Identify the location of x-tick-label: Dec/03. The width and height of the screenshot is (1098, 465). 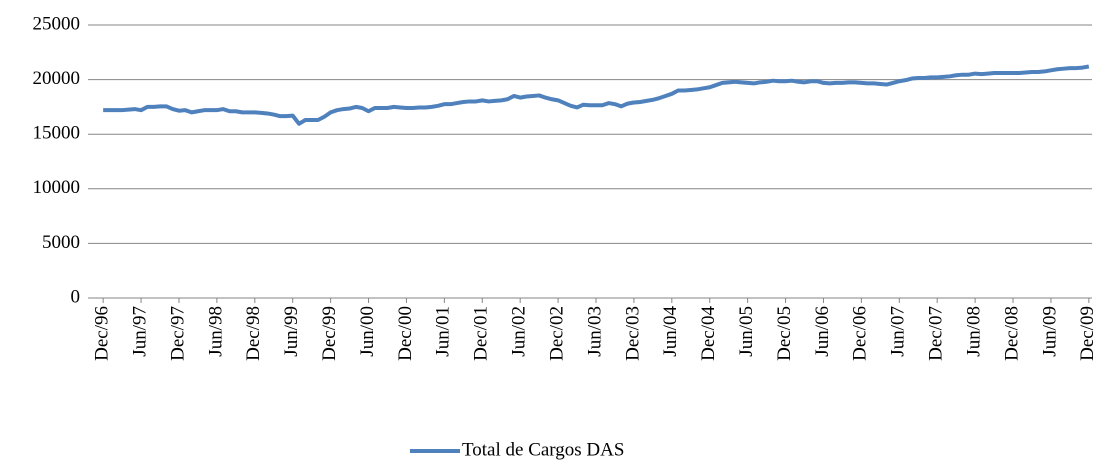
(632, 333).